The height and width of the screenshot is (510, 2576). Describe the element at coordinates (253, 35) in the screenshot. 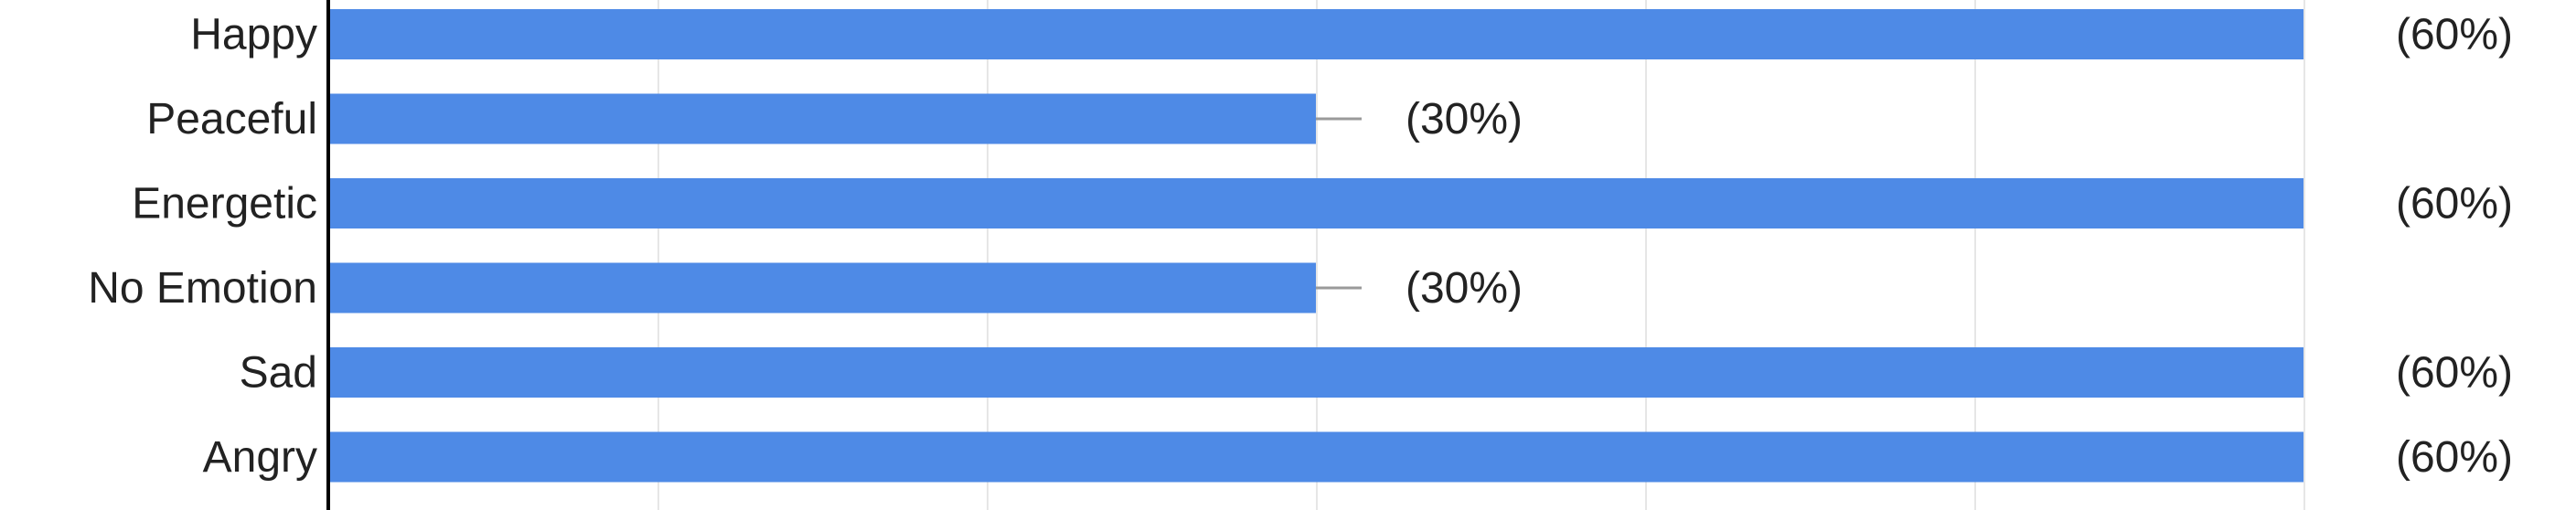

I see `category-label: Happy` at that location.